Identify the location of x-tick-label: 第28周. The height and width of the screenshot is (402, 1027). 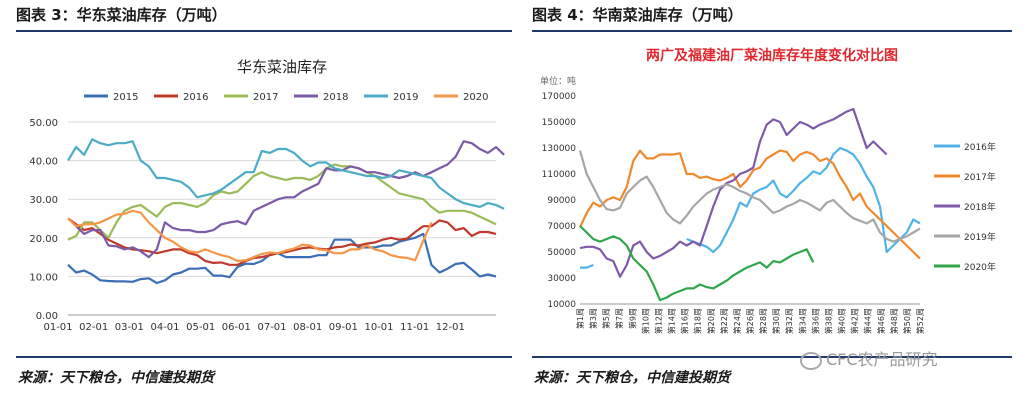
(763, 321).